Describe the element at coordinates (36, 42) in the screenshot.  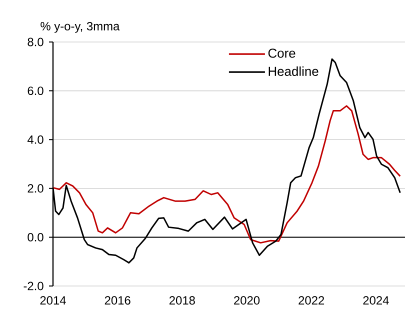
I see `y-tick-label: 8.0` at that location.